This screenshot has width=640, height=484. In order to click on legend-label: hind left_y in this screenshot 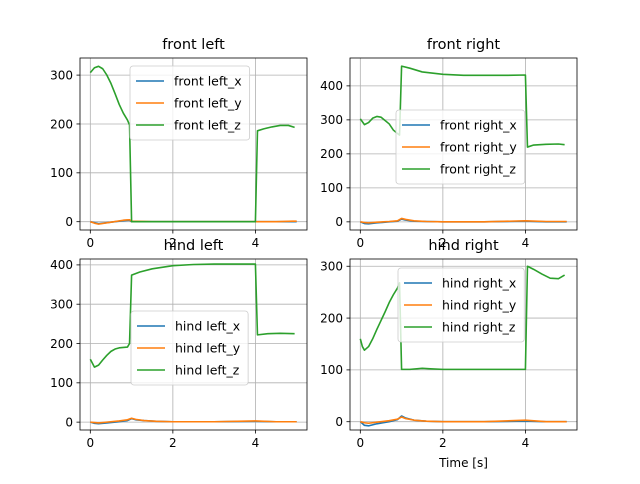, I will do `click(208, 348)`.